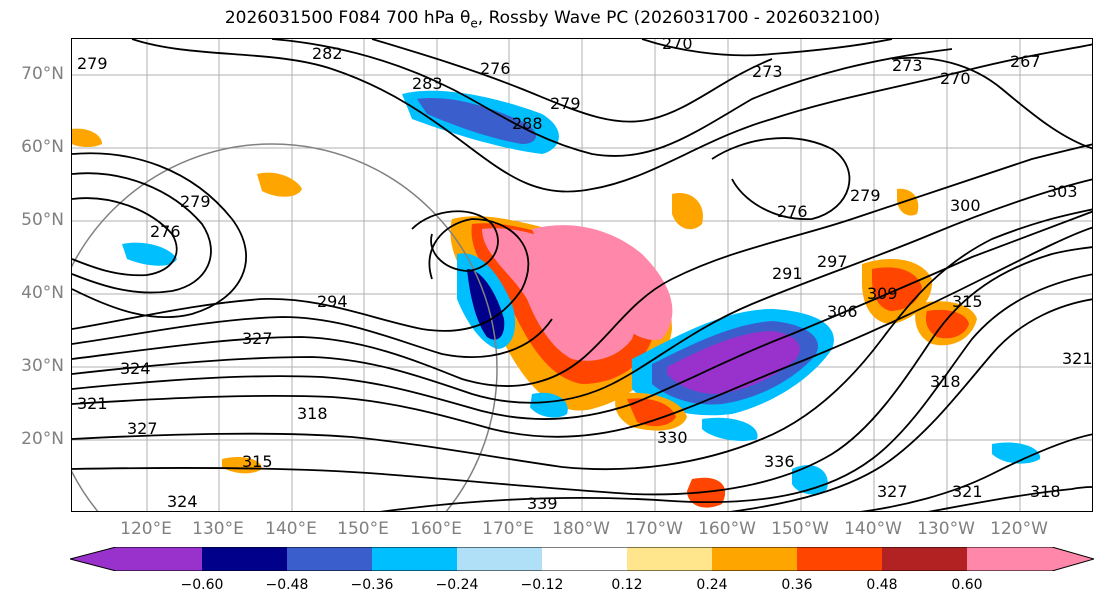  Describe the element at coordinates (218, 529) in the screenshot. I see `lon-label: 130°E` at that location.